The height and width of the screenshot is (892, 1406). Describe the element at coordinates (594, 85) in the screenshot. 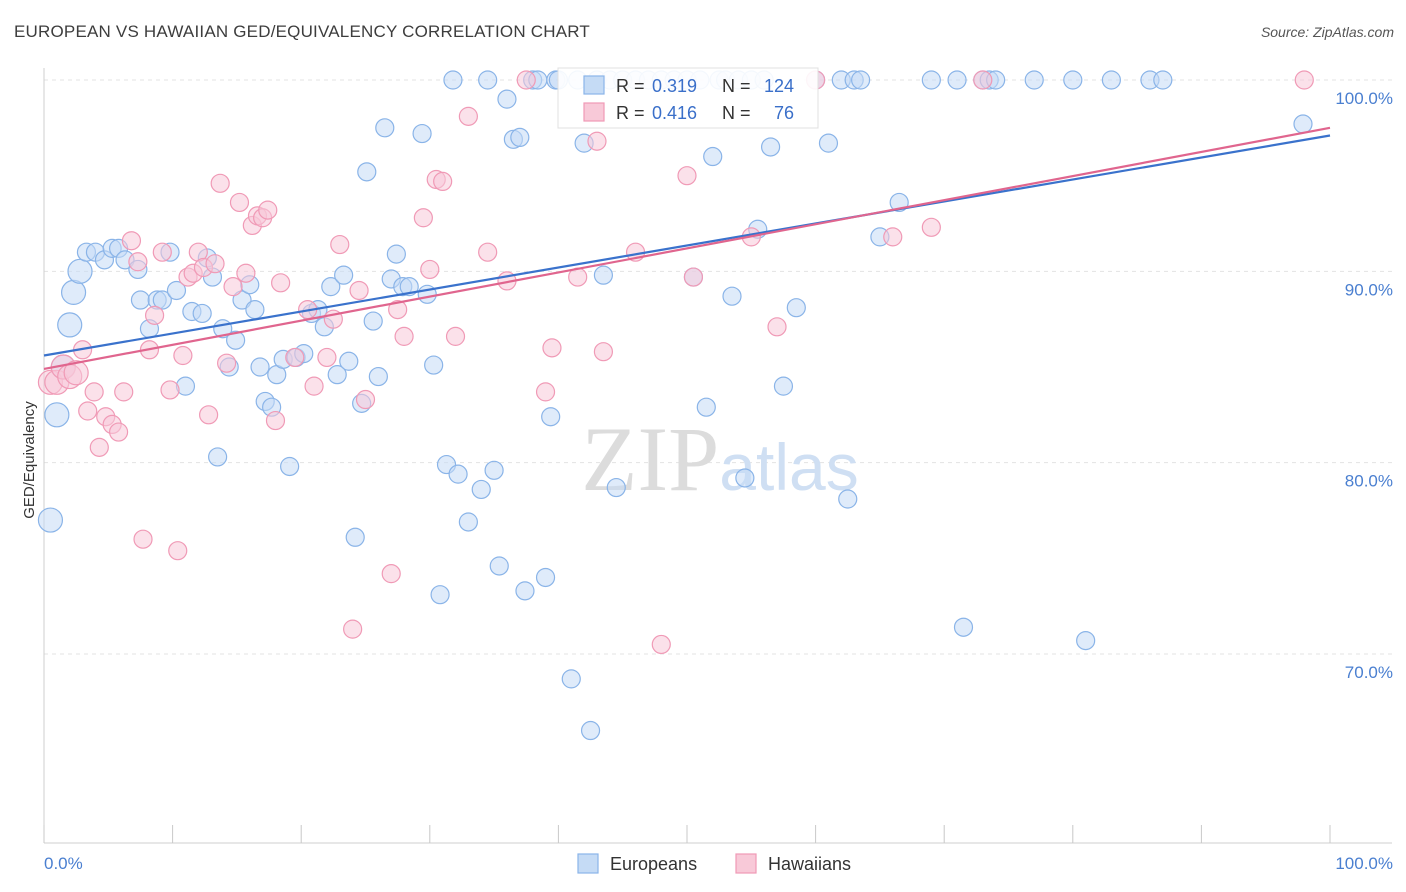

I see `europeans-stats-swatch` at that location.